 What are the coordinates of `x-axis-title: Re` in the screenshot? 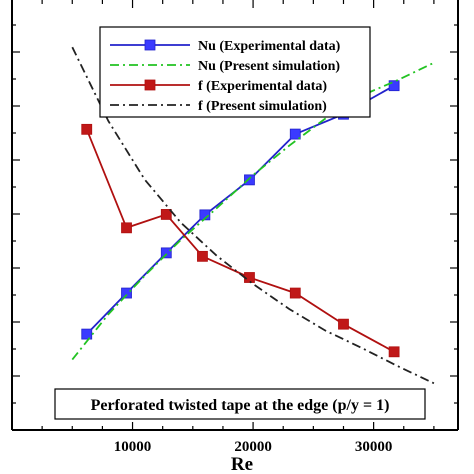 It's located at (242, 464).